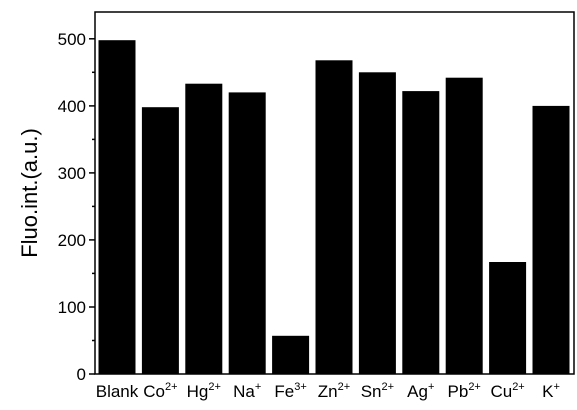  I want to click on y-tick-label-5: 500, so click(72, 39).